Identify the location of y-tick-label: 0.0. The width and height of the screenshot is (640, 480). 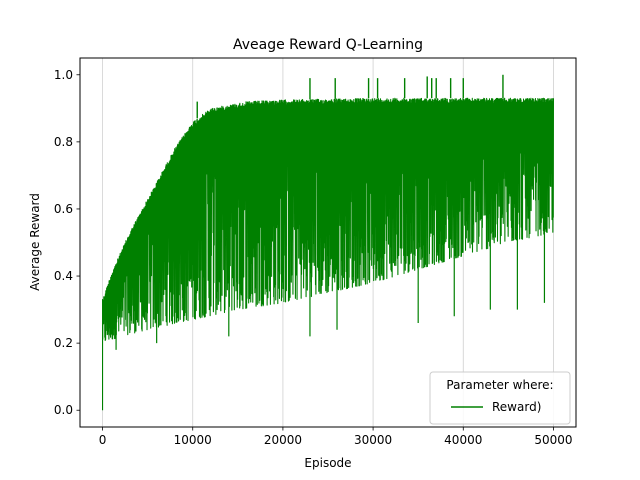
(63, 410).